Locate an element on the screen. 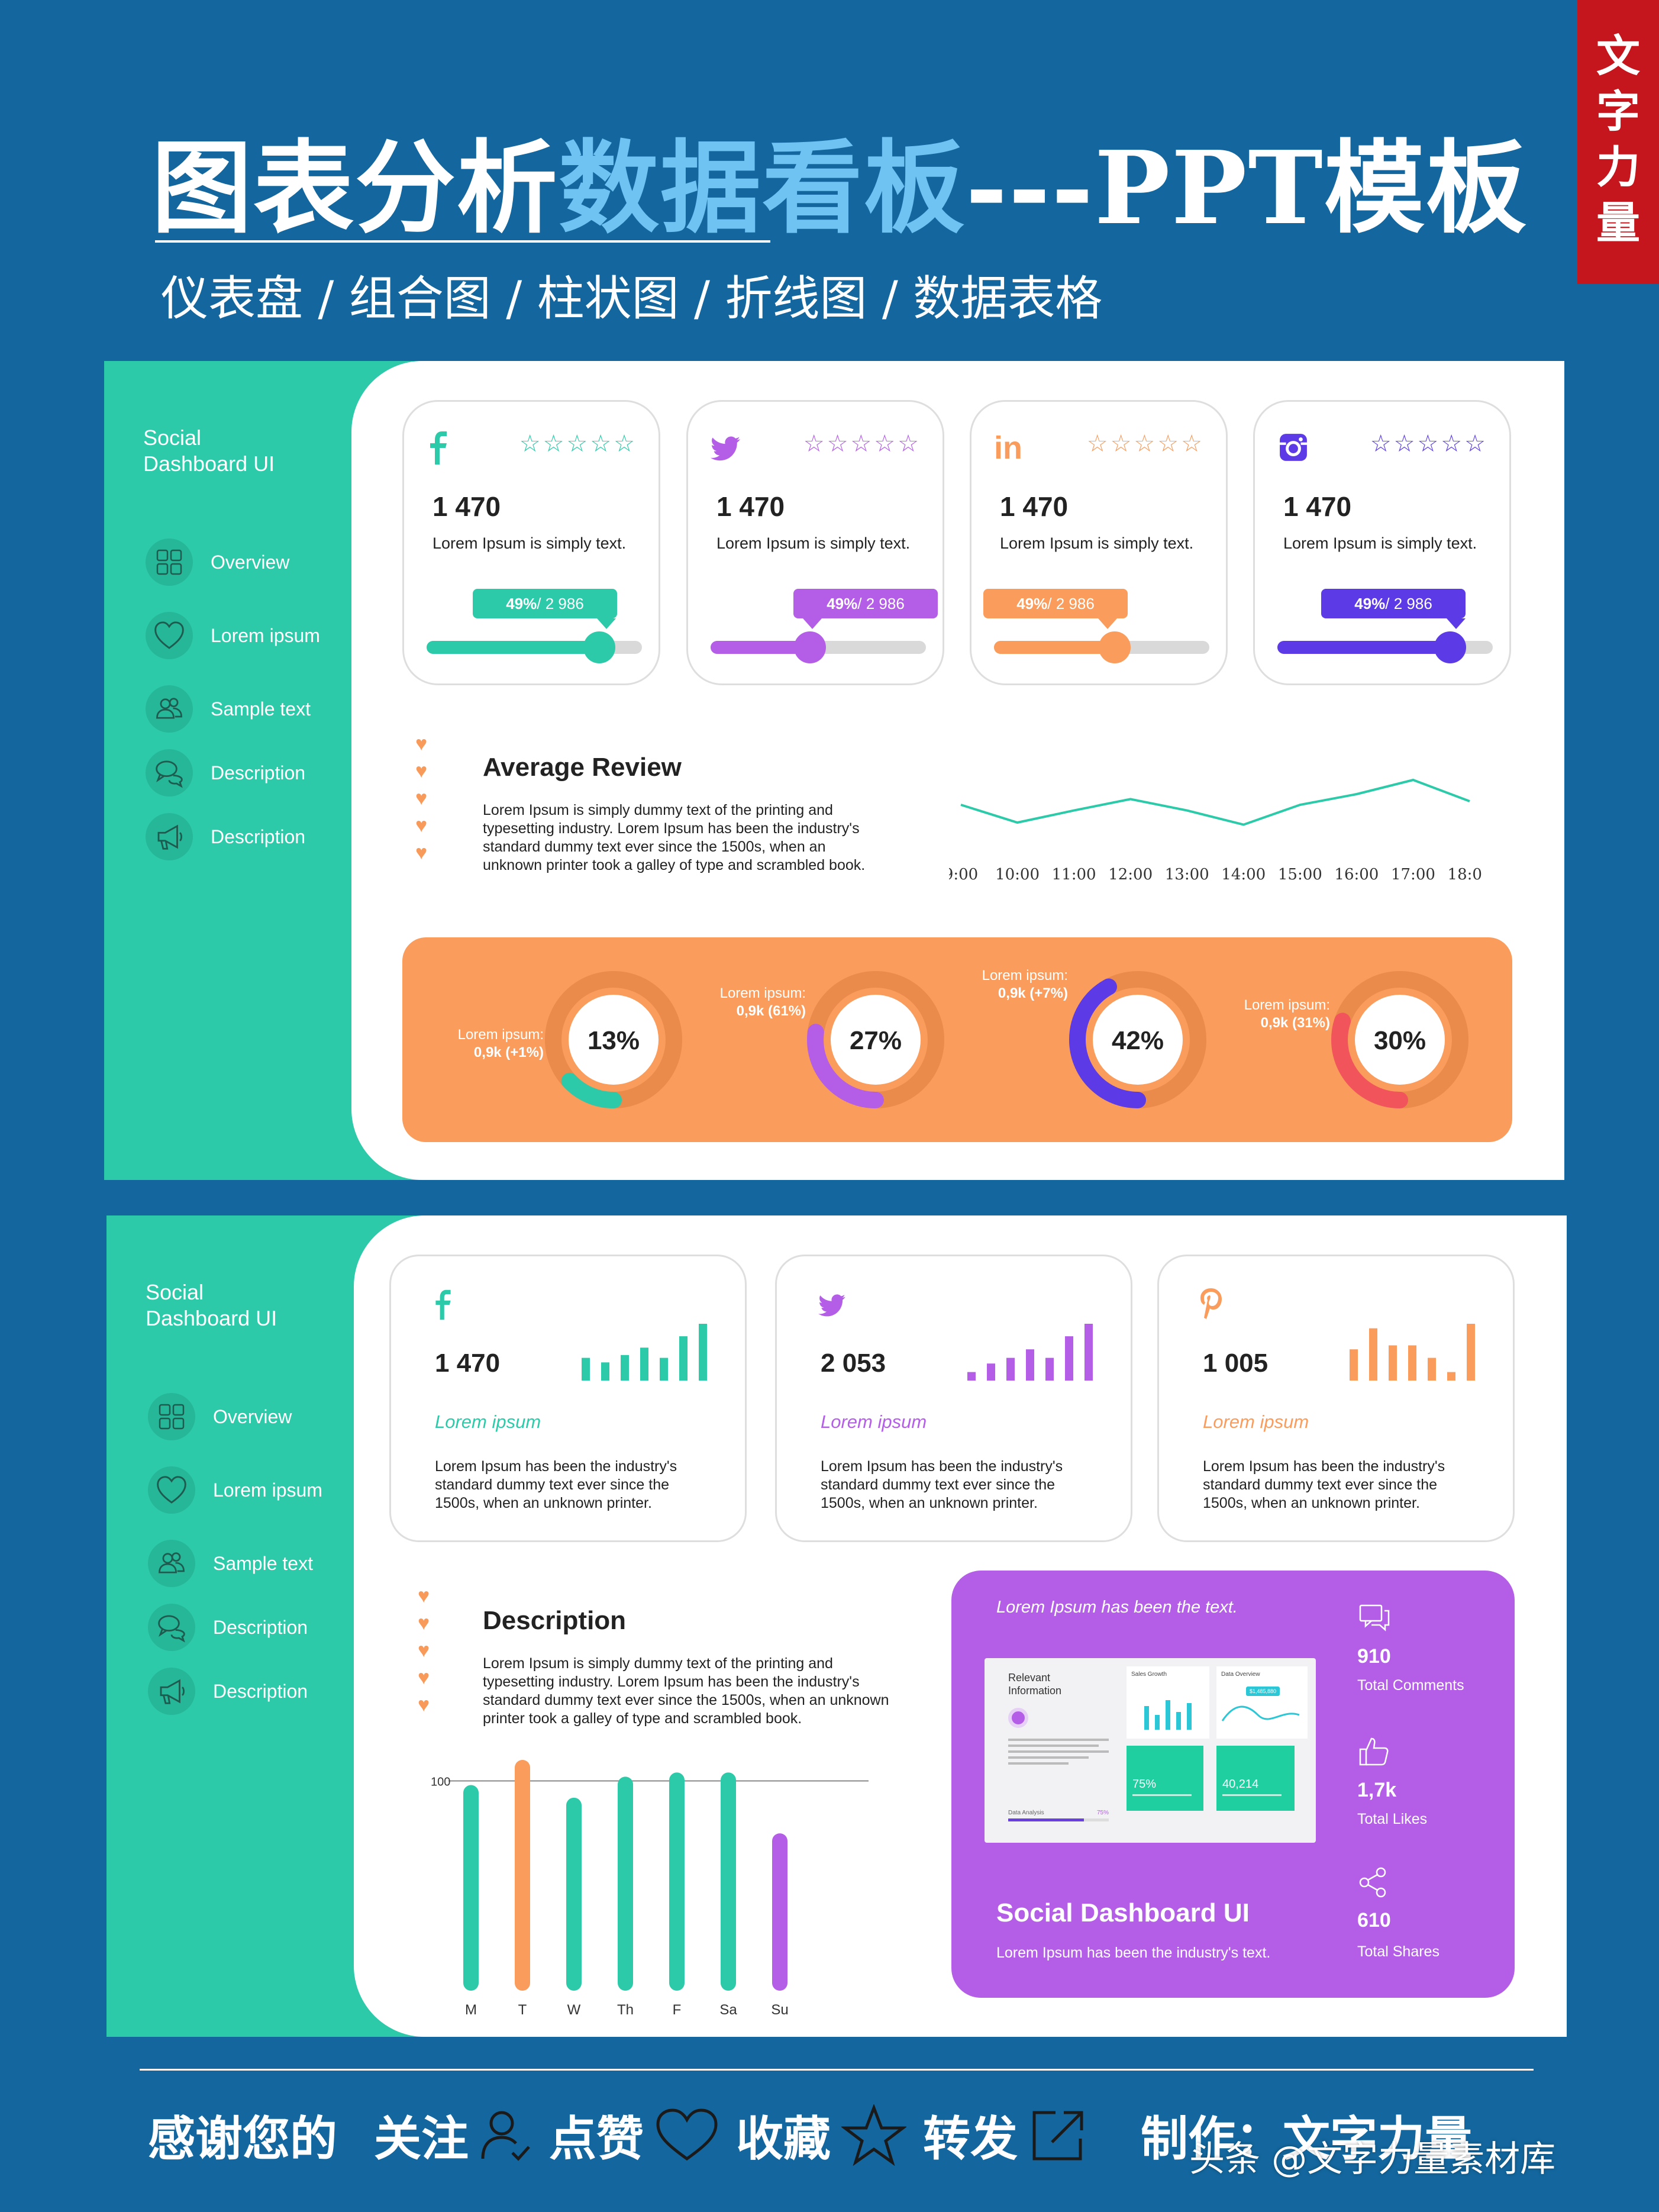 This screenshot has width=1659, height=2212. stat-likes-value: 1,7k is located at coordinates (1377, 1790).